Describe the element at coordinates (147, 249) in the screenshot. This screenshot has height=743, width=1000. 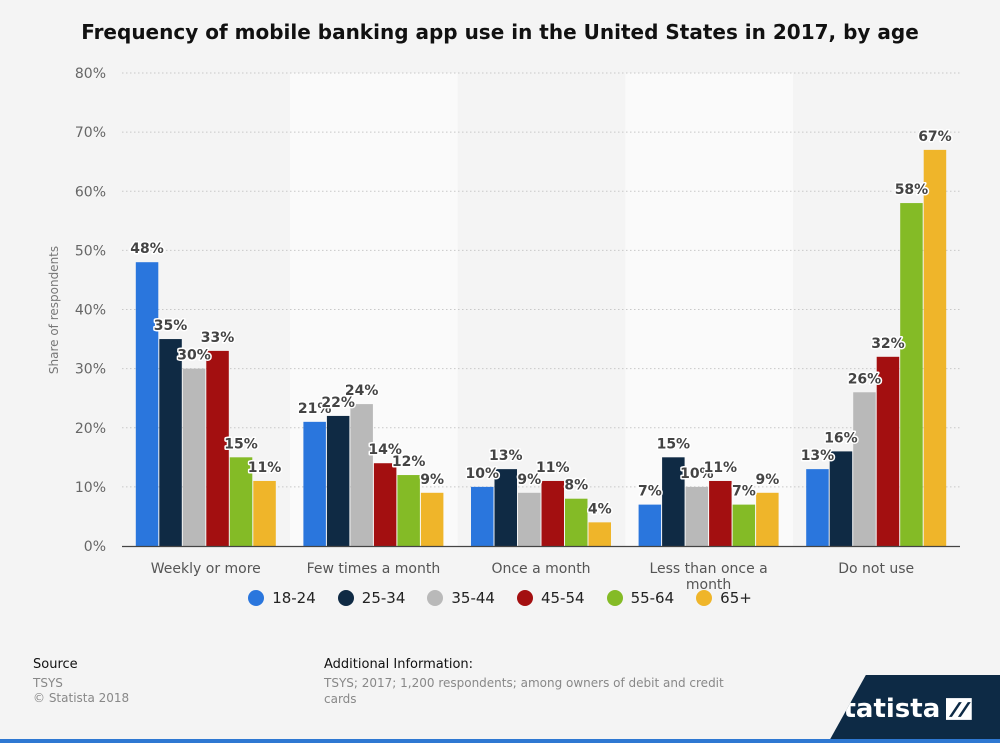
I see `data-label: 48%` at that location.